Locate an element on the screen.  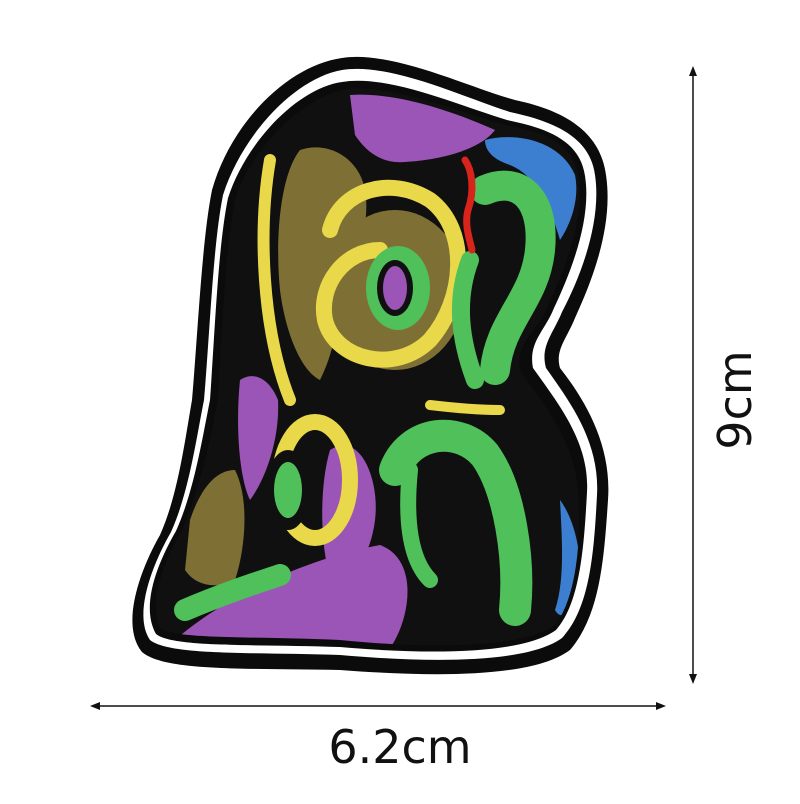
height-label: 9cm is located at coordinates (735, 400).